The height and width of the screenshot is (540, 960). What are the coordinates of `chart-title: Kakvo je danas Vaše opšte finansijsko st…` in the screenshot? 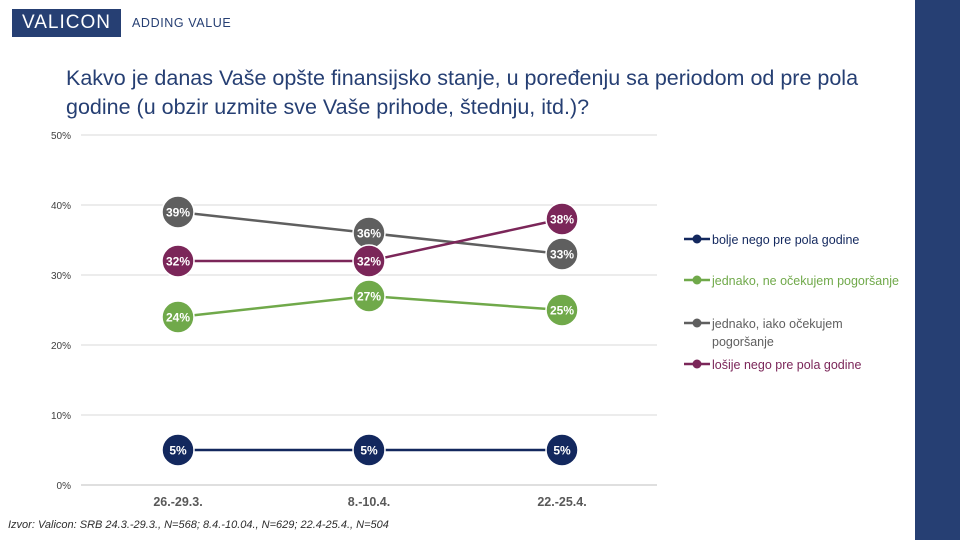 It's located at (462, 92).